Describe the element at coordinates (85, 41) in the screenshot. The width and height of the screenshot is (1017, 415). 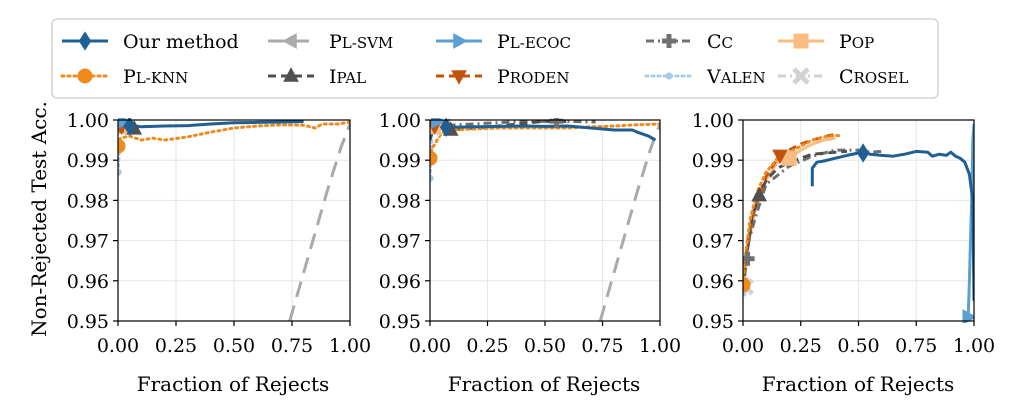
I see `legend-marker-ours` at that location.